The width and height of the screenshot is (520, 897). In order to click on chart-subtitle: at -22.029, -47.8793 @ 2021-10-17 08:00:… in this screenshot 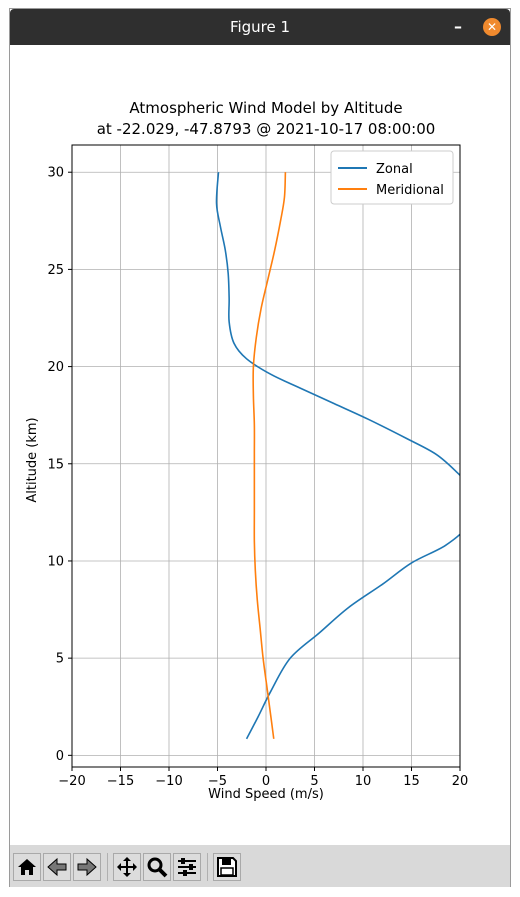, I will do `click(266, 129)`.